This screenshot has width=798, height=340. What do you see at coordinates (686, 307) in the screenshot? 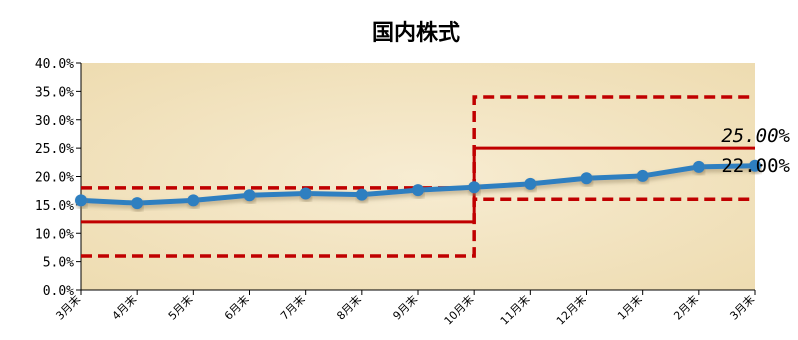
I see `x-tick-label: 2月末` at bounding box center [686, 307].